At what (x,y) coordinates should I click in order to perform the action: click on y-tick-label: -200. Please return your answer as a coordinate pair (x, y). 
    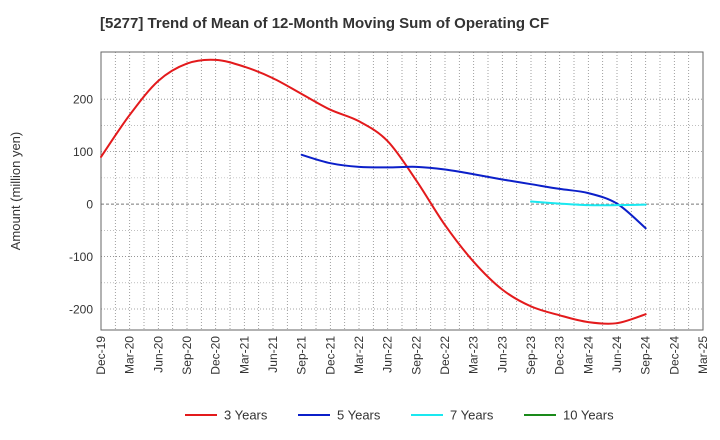
    Looking at the image, I should click on (81, 310).